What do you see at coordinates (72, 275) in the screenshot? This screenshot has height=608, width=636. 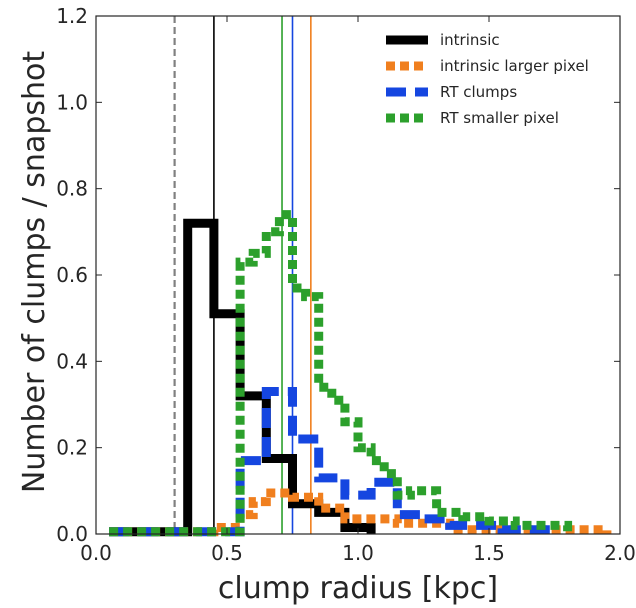 I see `y-tick-label: 0.6` at bounding box center [72, 275].